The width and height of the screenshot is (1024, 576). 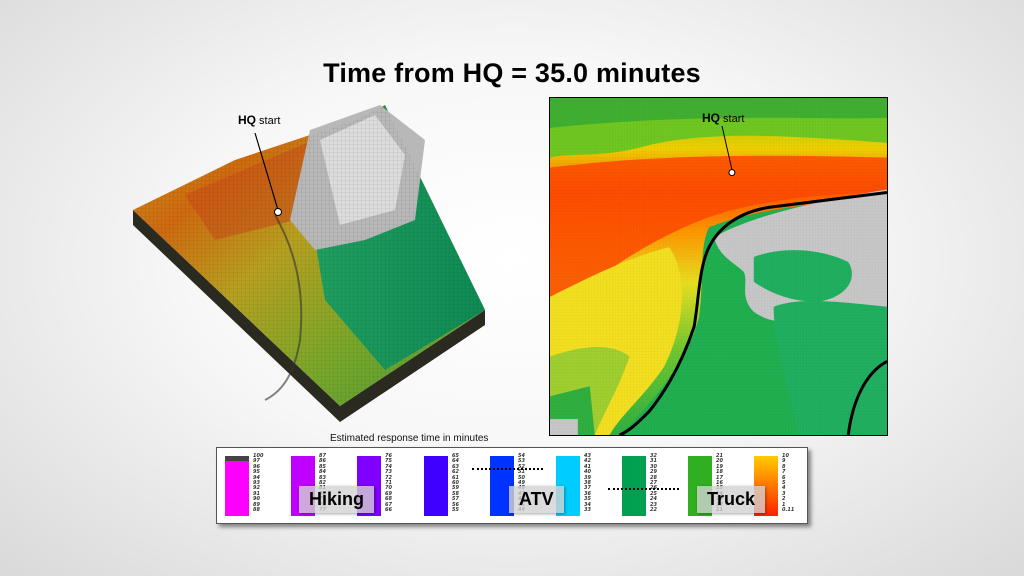 What do you see at coordinates (258, 483) in the screenshot?
I see `legend-values-1: 100 97 96 95 94 93 92 91 90 89 88` at bounding box center [258, 483].